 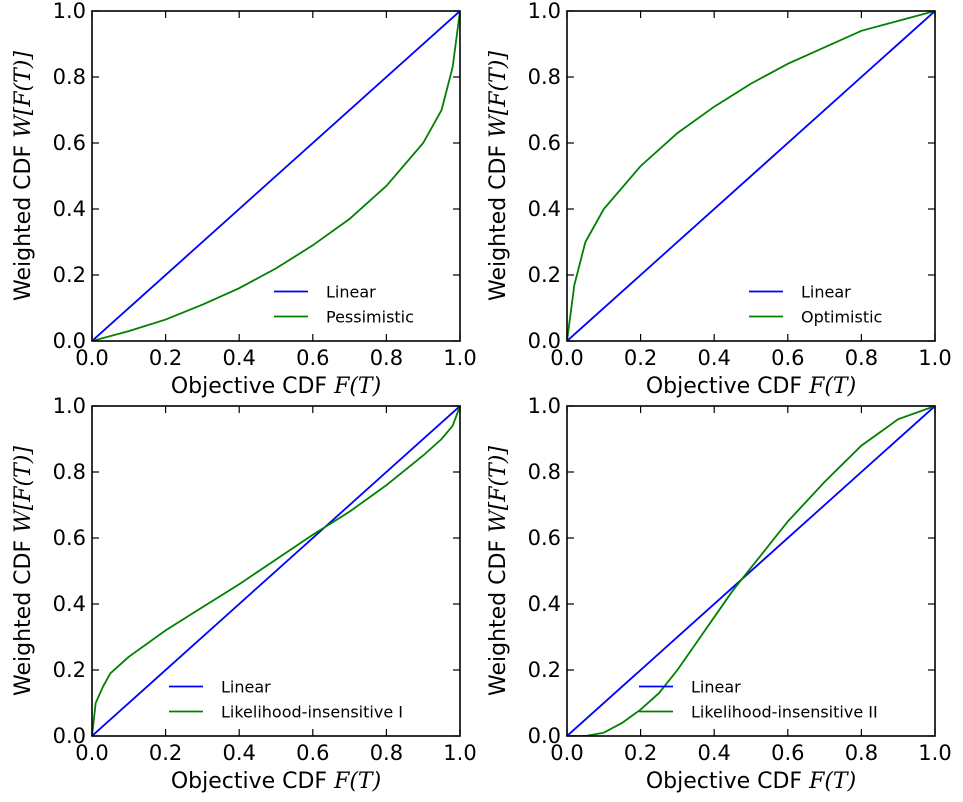 I want to click on legend: Linear Likelihood-insensitive I, so click(x=286, y=700).